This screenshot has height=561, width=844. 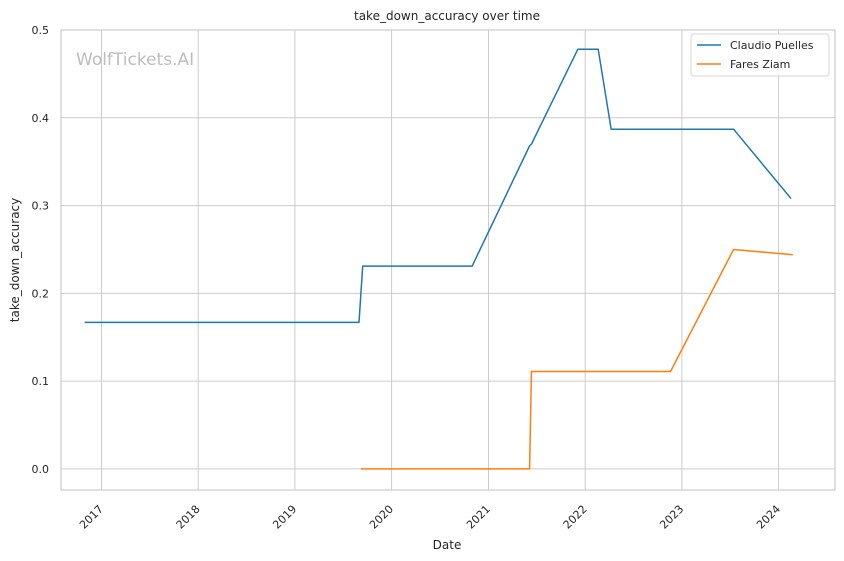 What do you see at coordinates (135, 60) in the screenshot?
I see `watermark: WolfTickets.AI` at bounding box center [135, 60].